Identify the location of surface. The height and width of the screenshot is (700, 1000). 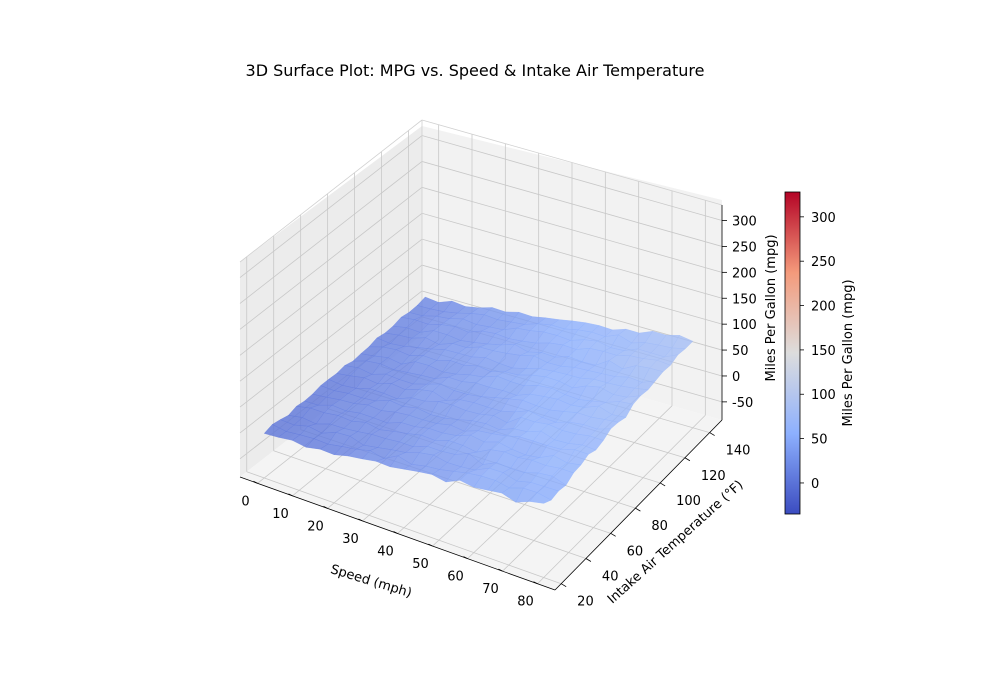
(478, 400).